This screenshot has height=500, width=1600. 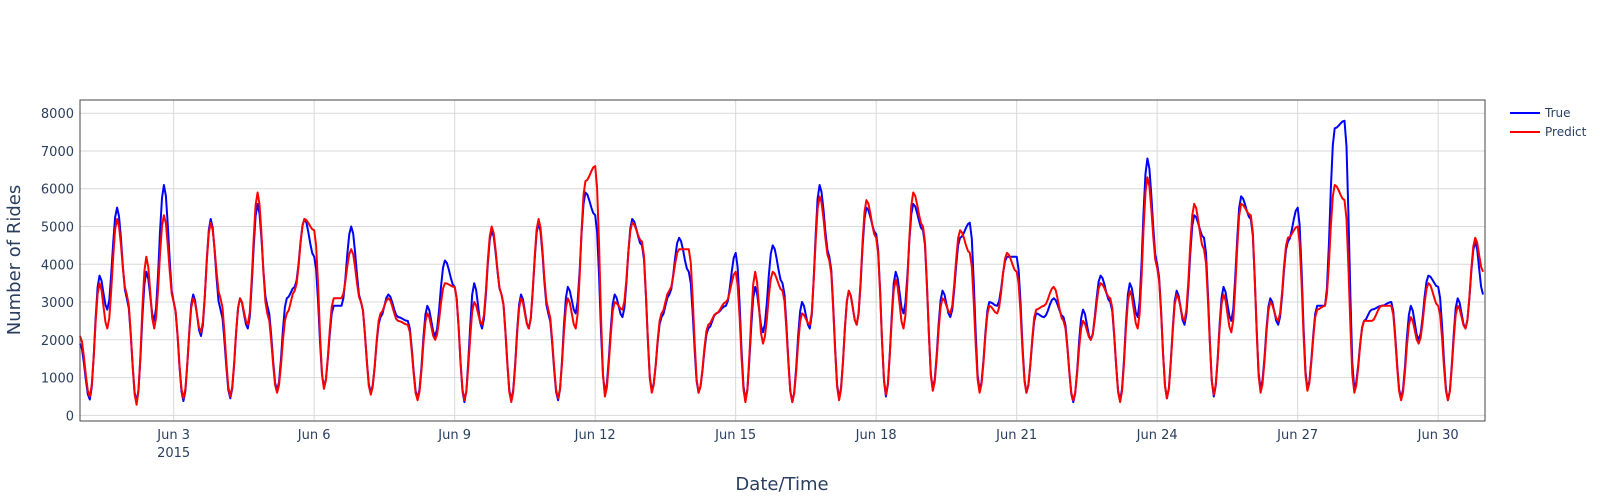 I want to click on legend-label: Predict, so click(x=1566, y=132).